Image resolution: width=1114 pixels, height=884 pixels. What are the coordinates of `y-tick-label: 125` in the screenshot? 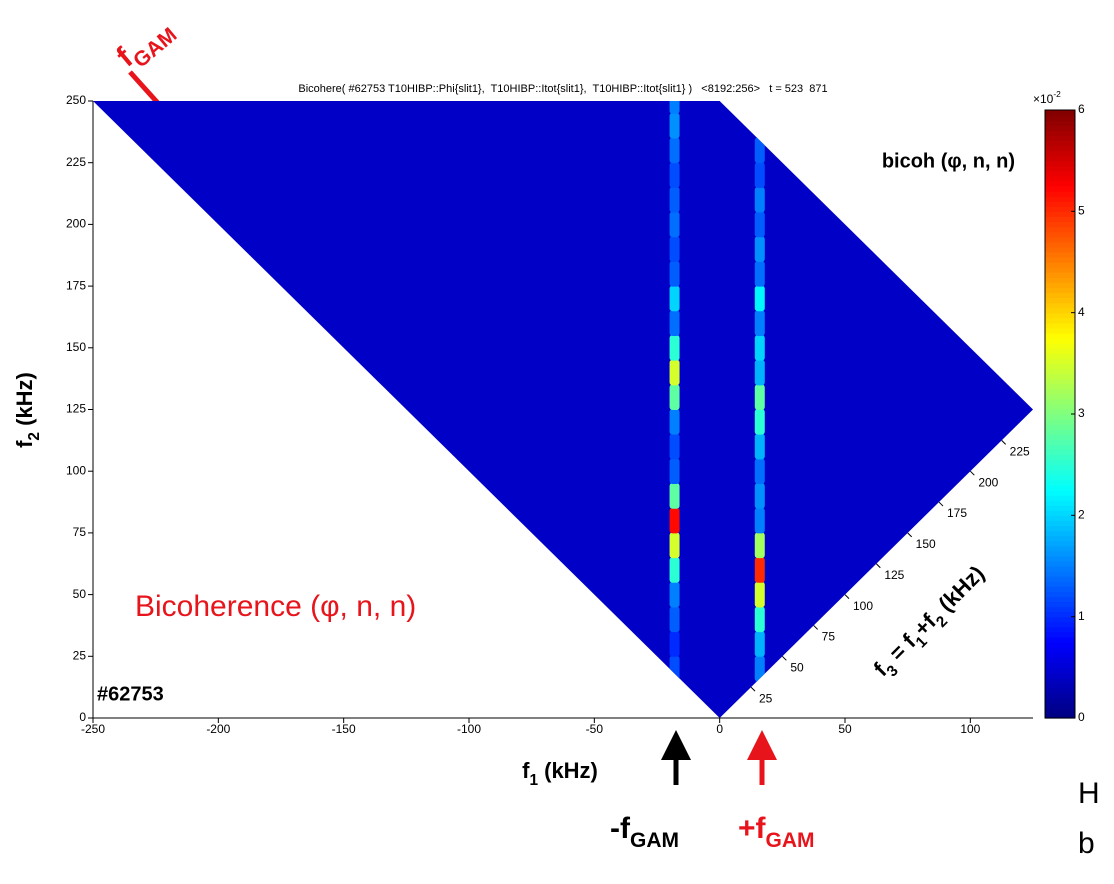 It's located at (76, 409).